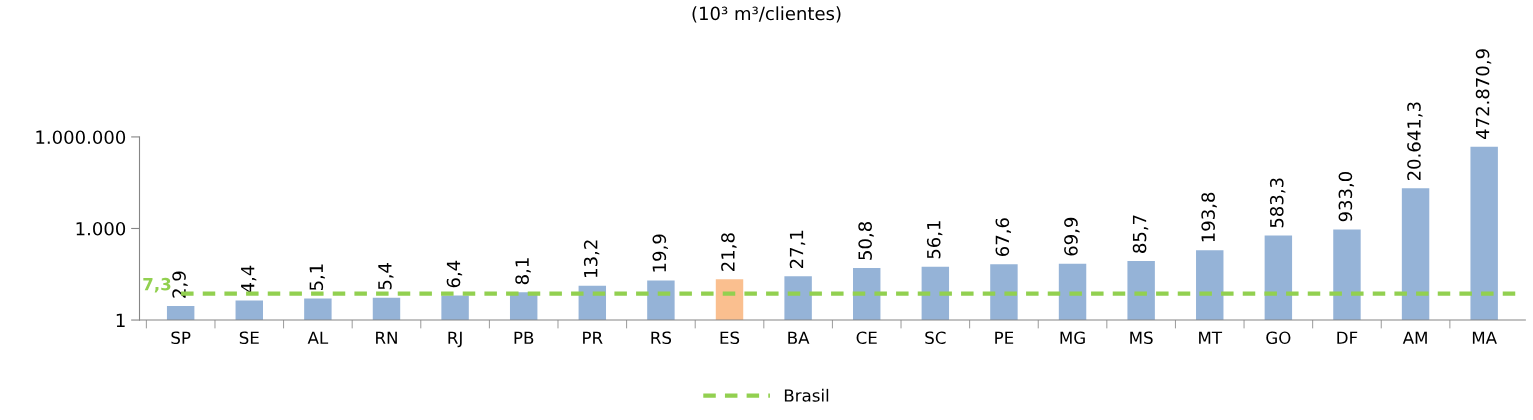 The width and height of the screenshot is (1533, 420). Describe the element at coordinates (81, 137) in the screenshot. I see `y-tick-label: 1.000.000` at that location.